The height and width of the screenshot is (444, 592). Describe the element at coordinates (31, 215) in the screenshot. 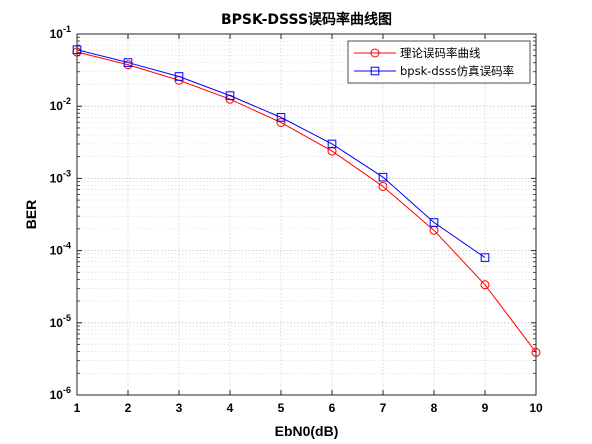

I see `y-axis-label: BER` at that location.